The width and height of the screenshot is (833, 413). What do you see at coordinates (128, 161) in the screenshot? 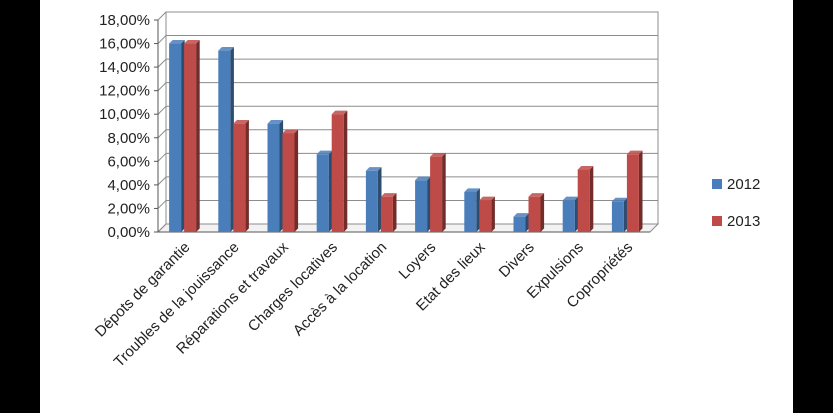
I see `y-tick-label: 6,00%` at bounding box center [128, 161].